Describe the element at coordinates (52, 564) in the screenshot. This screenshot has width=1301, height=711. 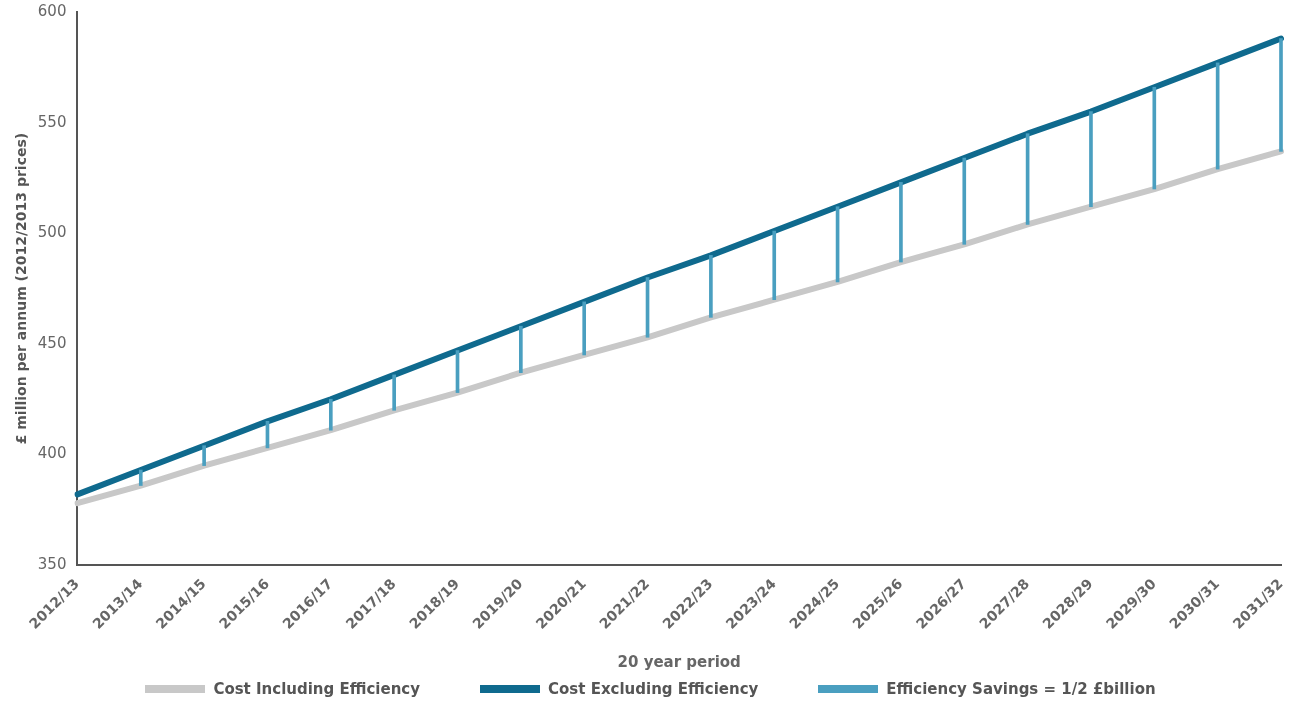
I see `y-tick-label: 350` at that location.